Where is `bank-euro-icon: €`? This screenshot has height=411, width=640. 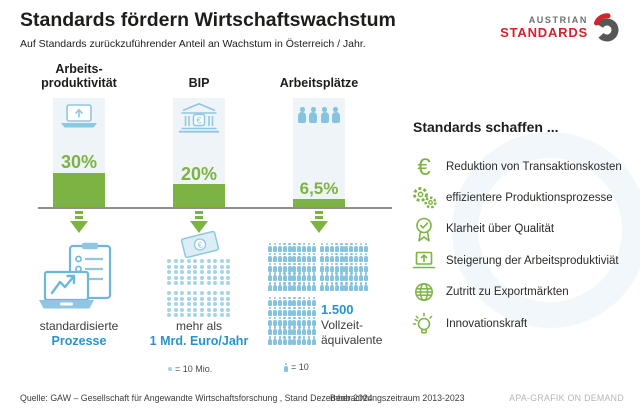 bank-euro-icon: € is located at coordinates (199, 117).